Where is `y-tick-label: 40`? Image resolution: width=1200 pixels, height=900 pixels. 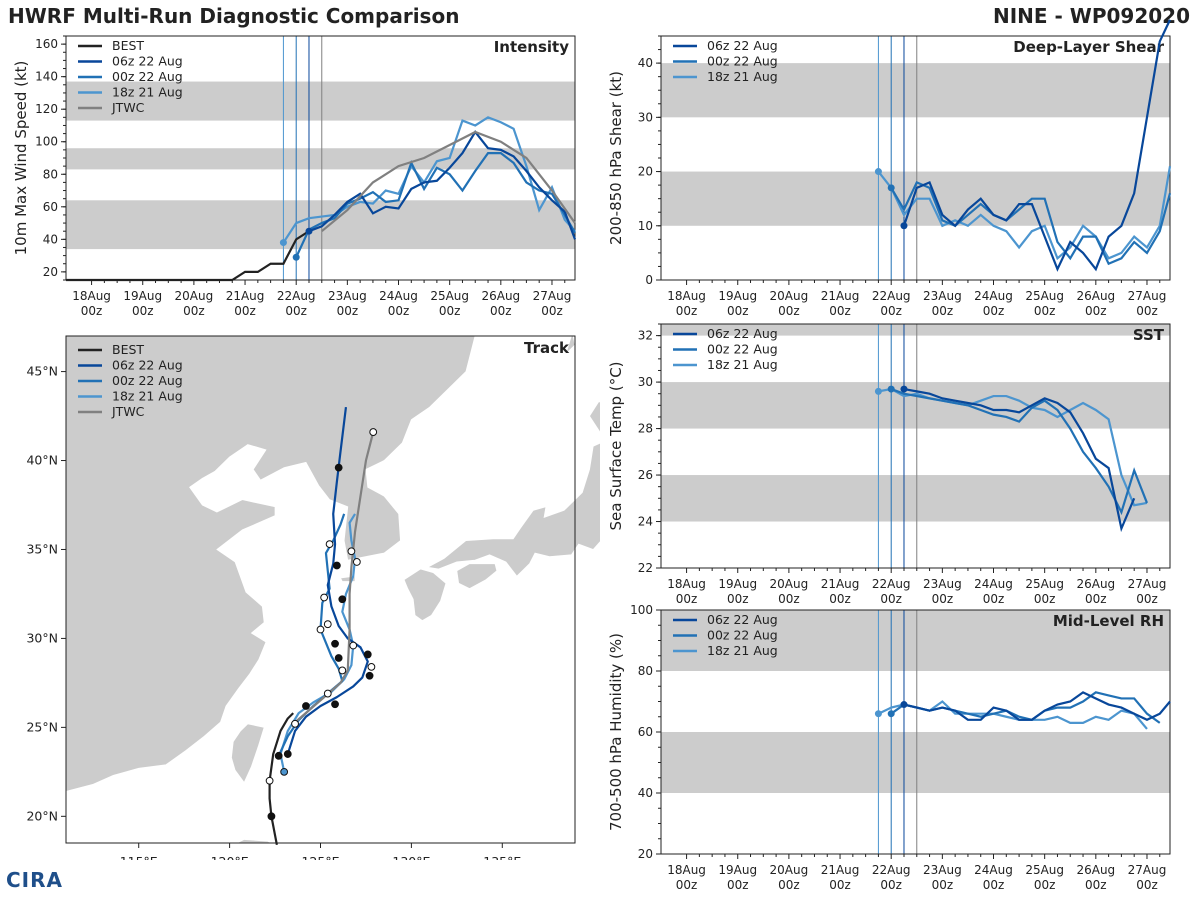
y-tick-label: 40 is located at coordinates (645, 793).